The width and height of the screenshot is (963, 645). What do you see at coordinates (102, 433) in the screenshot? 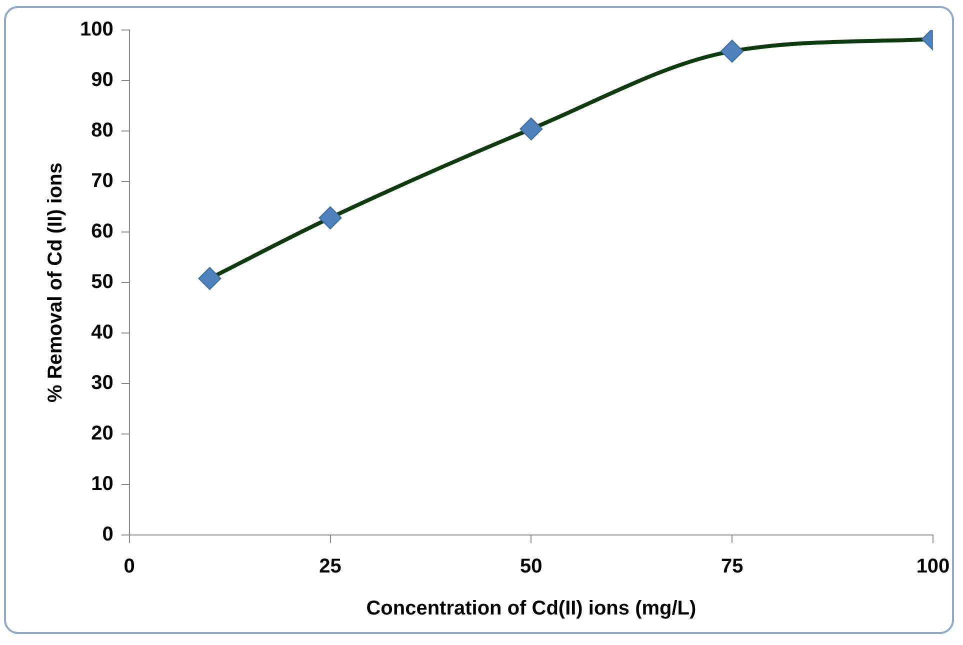
I see `y-tick-label: 20` at bounding box center [102, 433].